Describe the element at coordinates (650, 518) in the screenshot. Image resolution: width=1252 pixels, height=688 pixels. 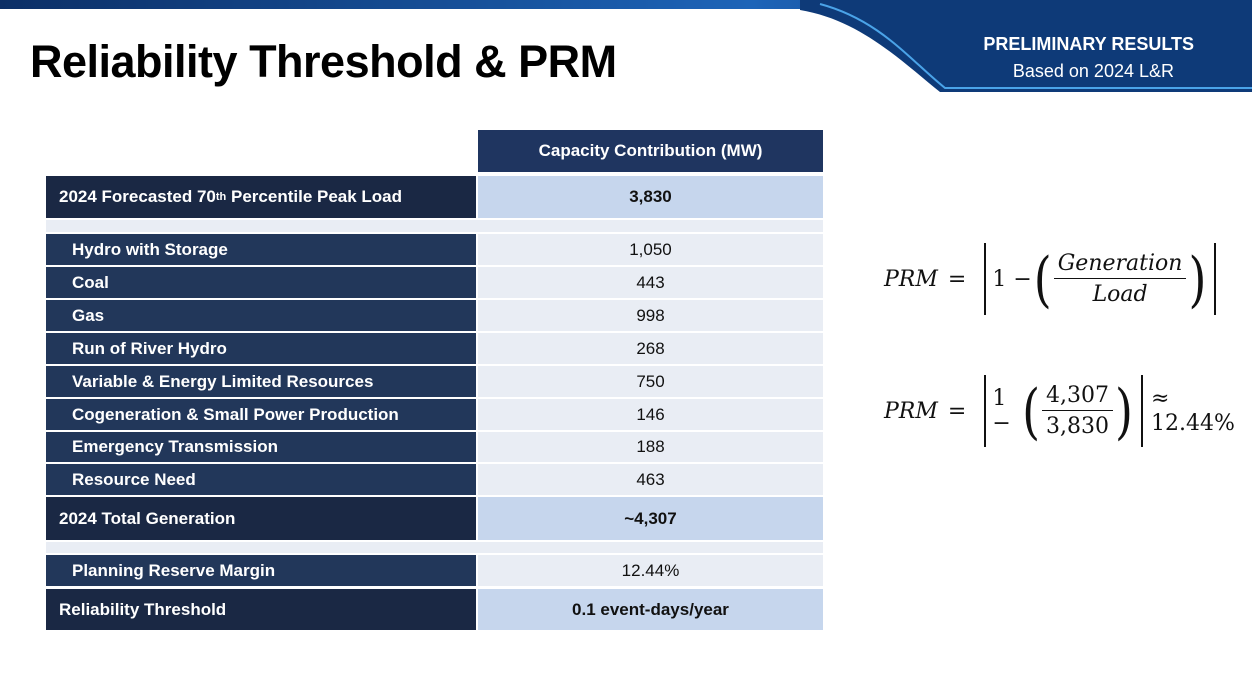
I see `row-value: ~4,307` at that location.